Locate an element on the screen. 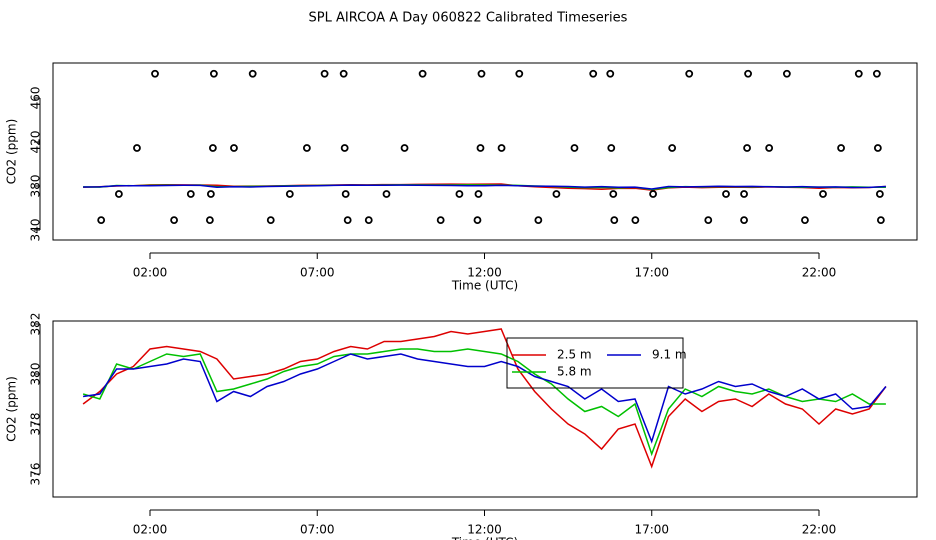 The height and width of the screenshot is (540, 936). y-tick-label: 376 is located at coordinates (36, 474).